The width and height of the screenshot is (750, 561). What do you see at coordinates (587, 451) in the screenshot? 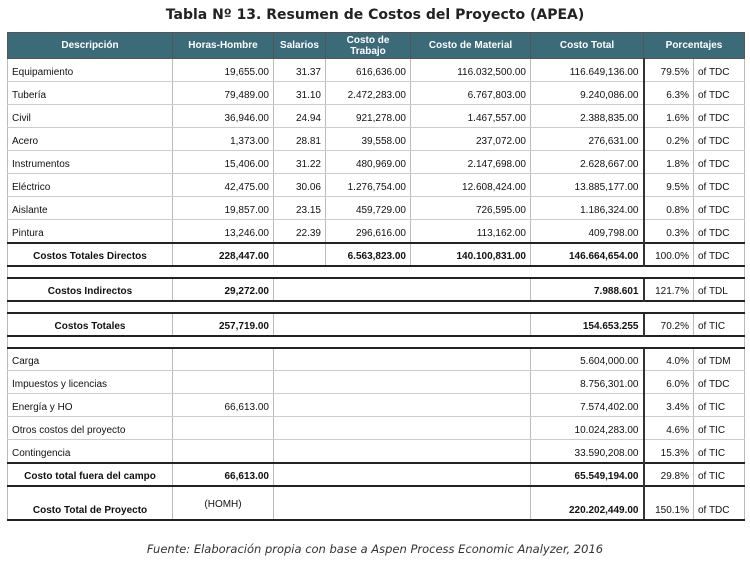
I see `total-cell: 33.590,208.00` at bounding box center [587, 451].